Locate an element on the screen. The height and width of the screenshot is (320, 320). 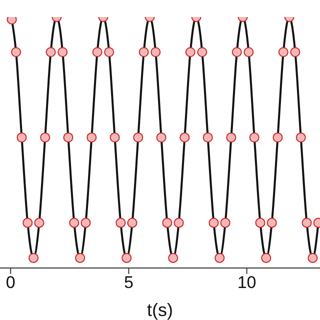
x-axis-title: t(s) is located at coordinates (160, 310).